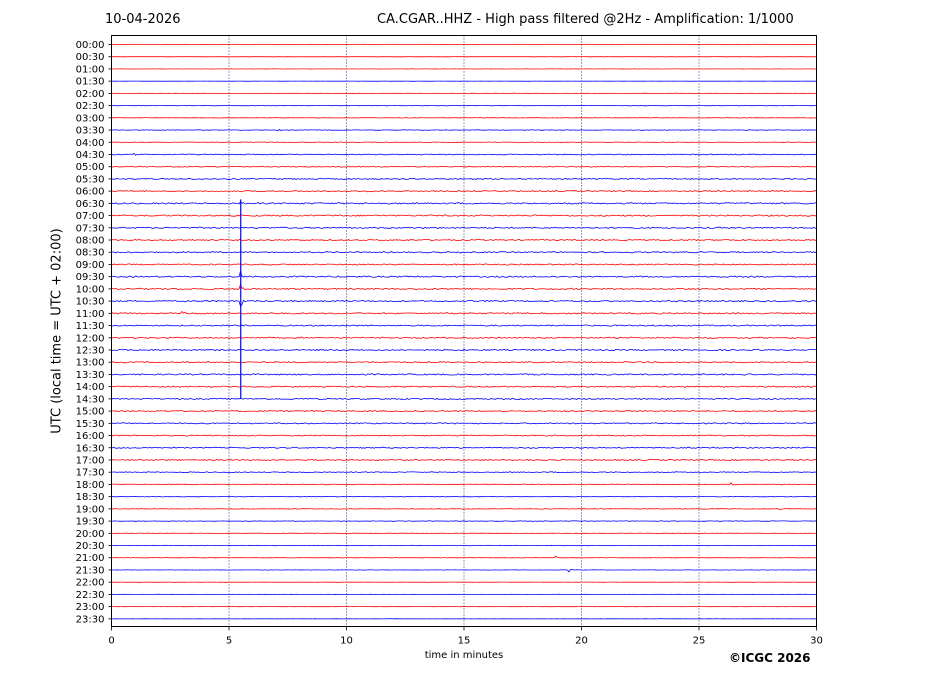  What do you see at coordinates (464, 641) in the screenshot?
I see `x-tick-label-15: 15` at bounding box center [464, 641].